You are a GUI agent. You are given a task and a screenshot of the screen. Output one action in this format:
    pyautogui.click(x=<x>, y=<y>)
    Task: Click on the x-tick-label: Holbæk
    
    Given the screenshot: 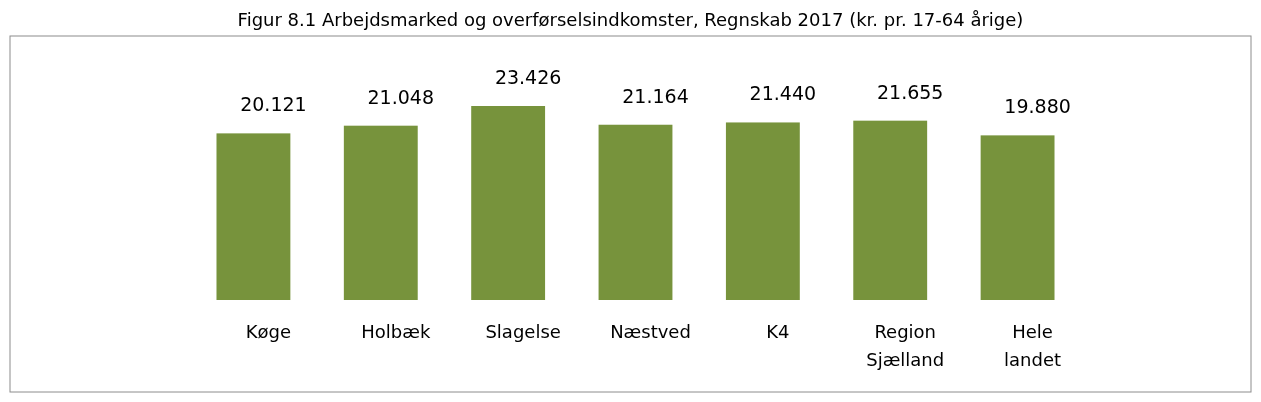 What is the action you would take?
    pyautogui.click(x=396, y=331)
    